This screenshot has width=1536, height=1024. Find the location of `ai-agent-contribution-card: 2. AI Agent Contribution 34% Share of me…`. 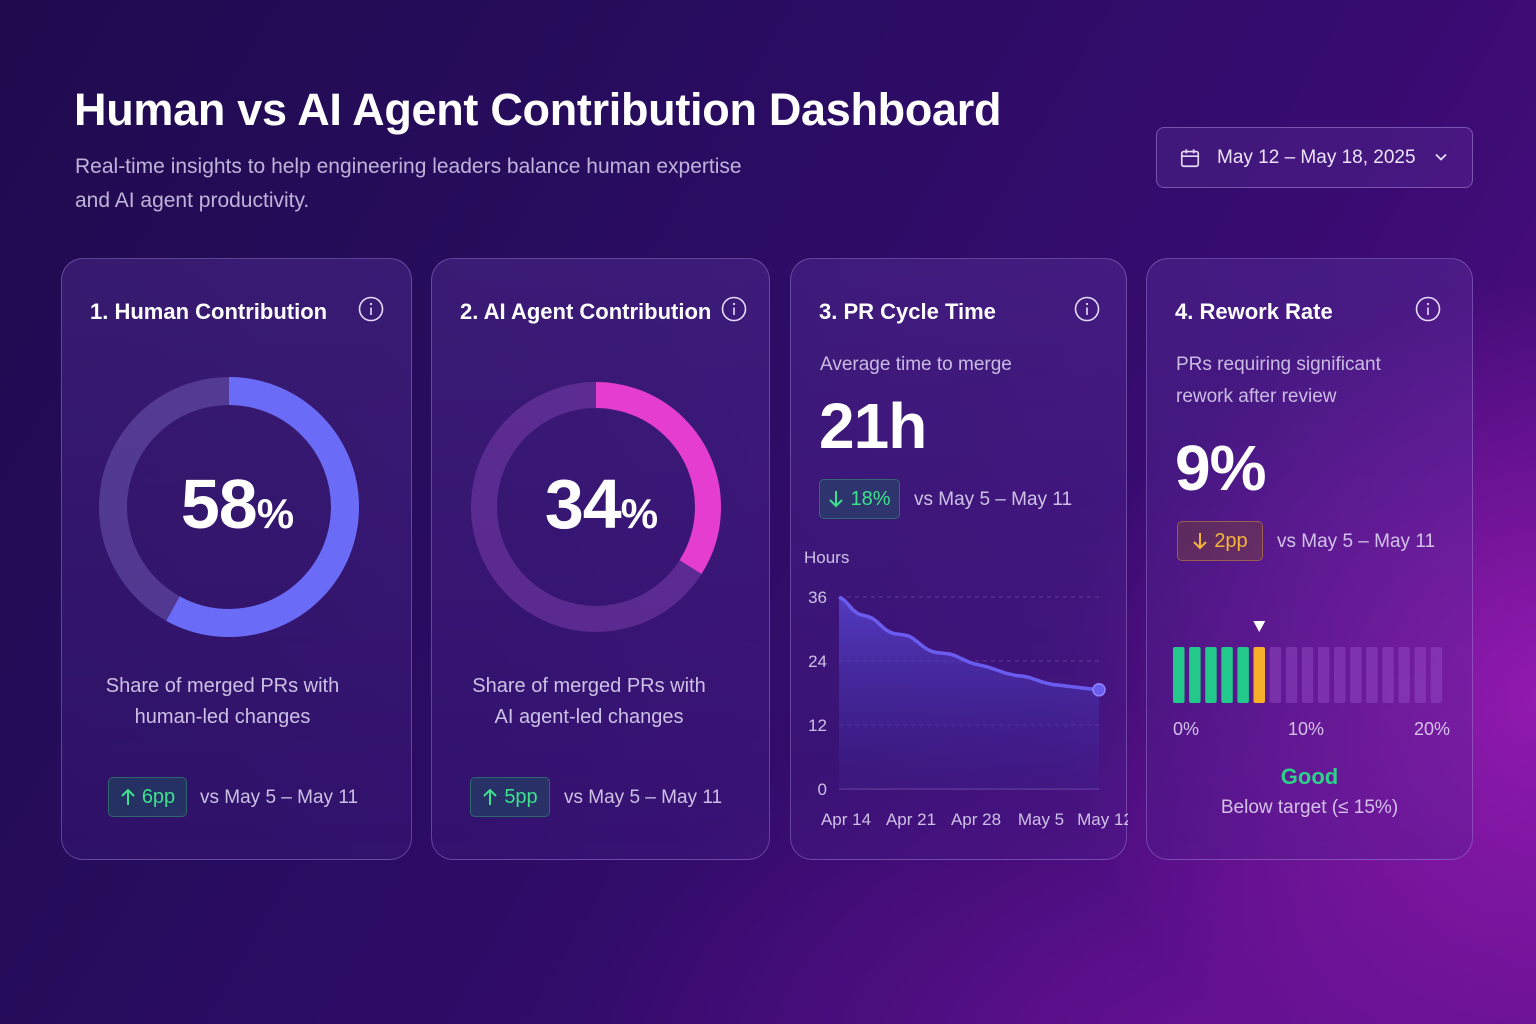

ai-agent-contribution-card: 2. AI Agent Contribution 34% Share of me… is located at coordinates (600, 559).